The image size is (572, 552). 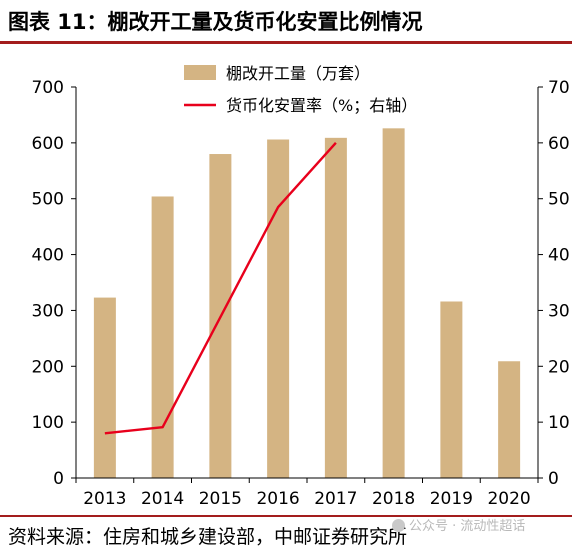 I want to click on watermark: 公众号 · 流动性超话, so click(x=458, y=524).